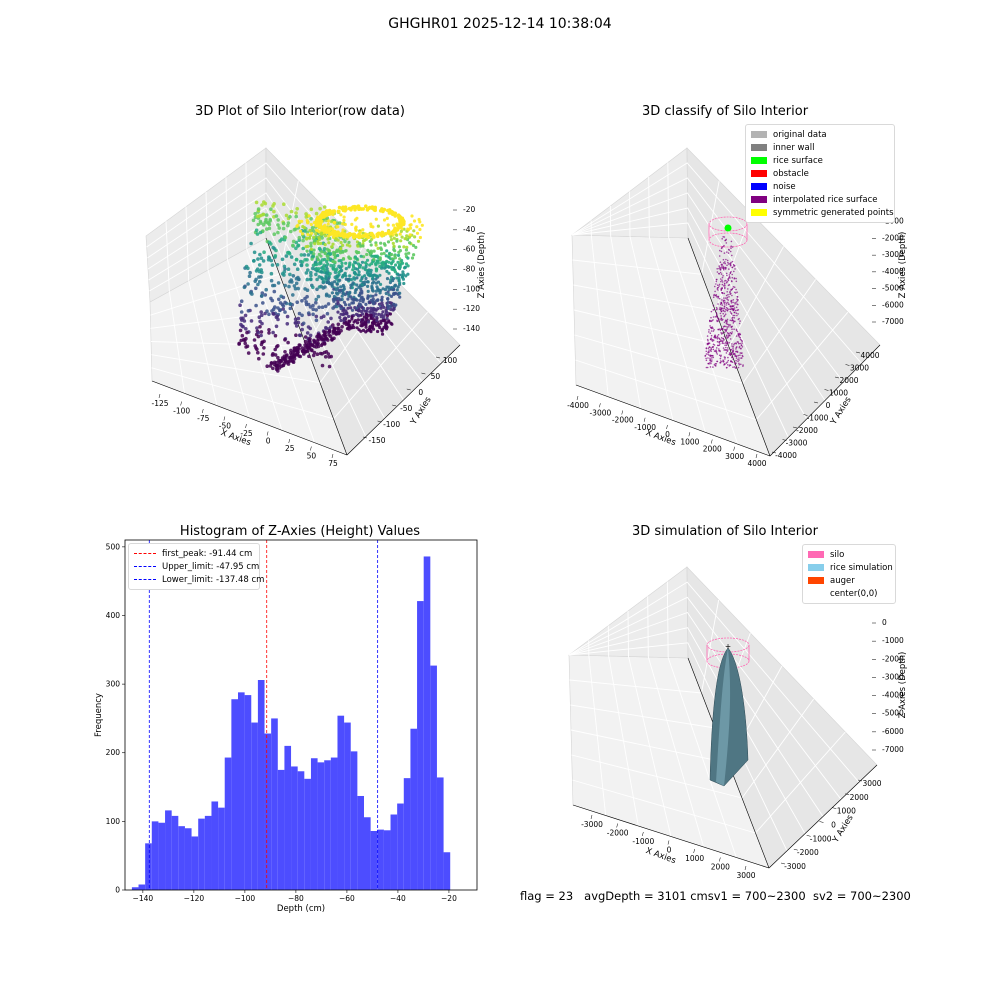 Image resolution: width=1000 pixels, height=1000 pixels. What do you see at coordinates (376, 440) in the screenshot?
I see `y-tick-label: -150` at bounding box center [376, 440].